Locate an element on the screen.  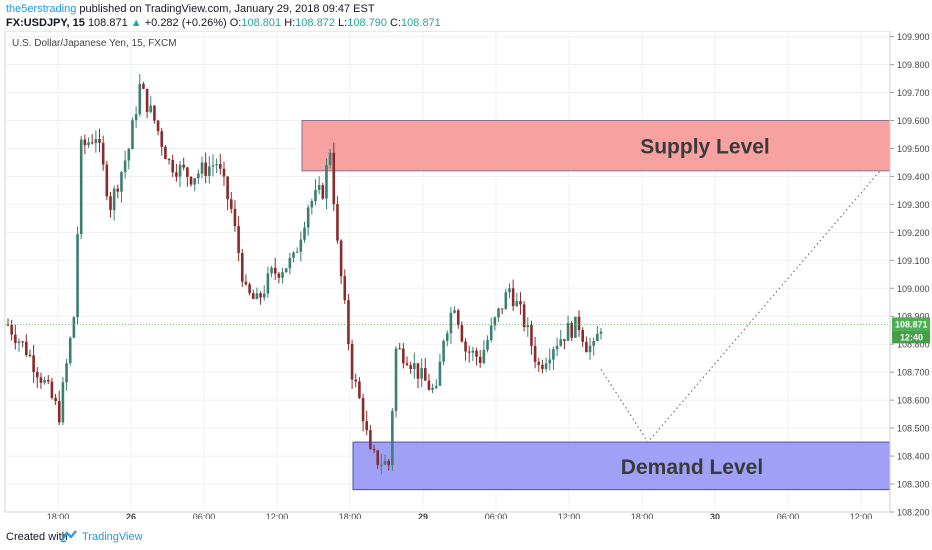
tradingview-brand-link: TradingView is located at coordinates (112, 537).